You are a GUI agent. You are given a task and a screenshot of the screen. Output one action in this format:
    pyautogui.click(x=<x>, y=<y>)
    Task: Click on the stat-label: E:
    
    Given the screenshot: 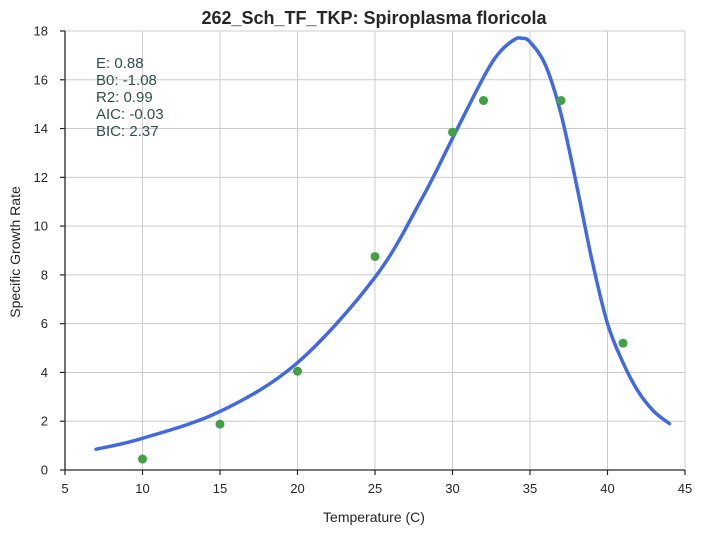 What is the action you would take?
    pyautogui.click(x=103, y=63)
    